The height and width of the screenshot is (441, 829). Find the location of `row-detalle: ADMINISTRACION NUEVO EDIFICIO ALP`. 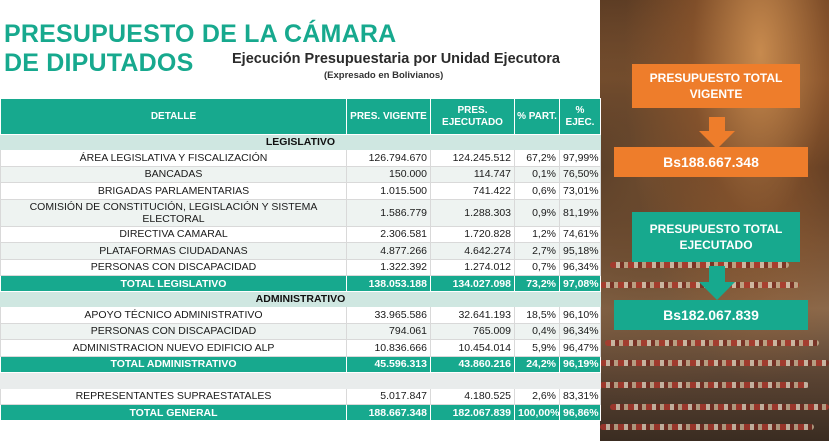

row-detalle: ADMINISTRACION NUEVO EDIFICIO ALP is located at coordinates (173, 348).